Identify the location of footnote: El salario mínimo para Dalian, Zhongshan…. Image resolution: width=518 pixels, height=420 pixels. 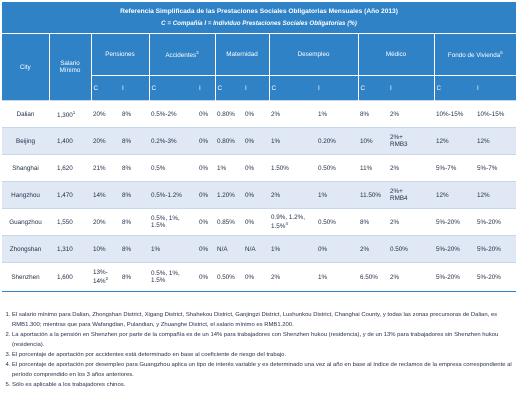
(264, 320).